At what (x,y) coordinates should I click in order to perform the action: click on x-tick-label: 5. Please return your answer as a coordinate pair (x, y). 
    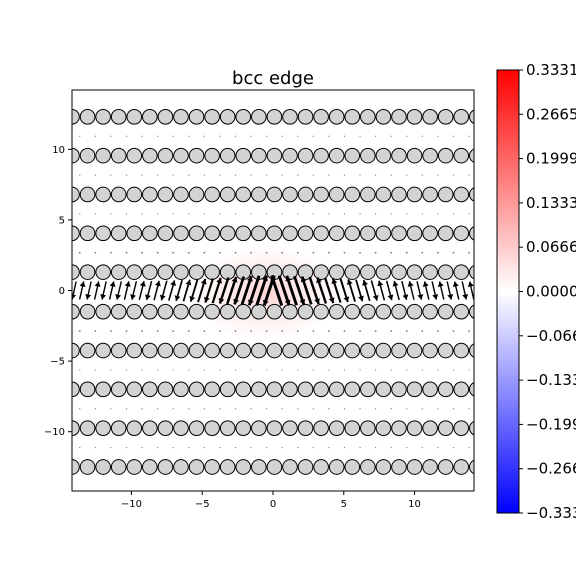
    Looking at the image, I should click on (344, 504).